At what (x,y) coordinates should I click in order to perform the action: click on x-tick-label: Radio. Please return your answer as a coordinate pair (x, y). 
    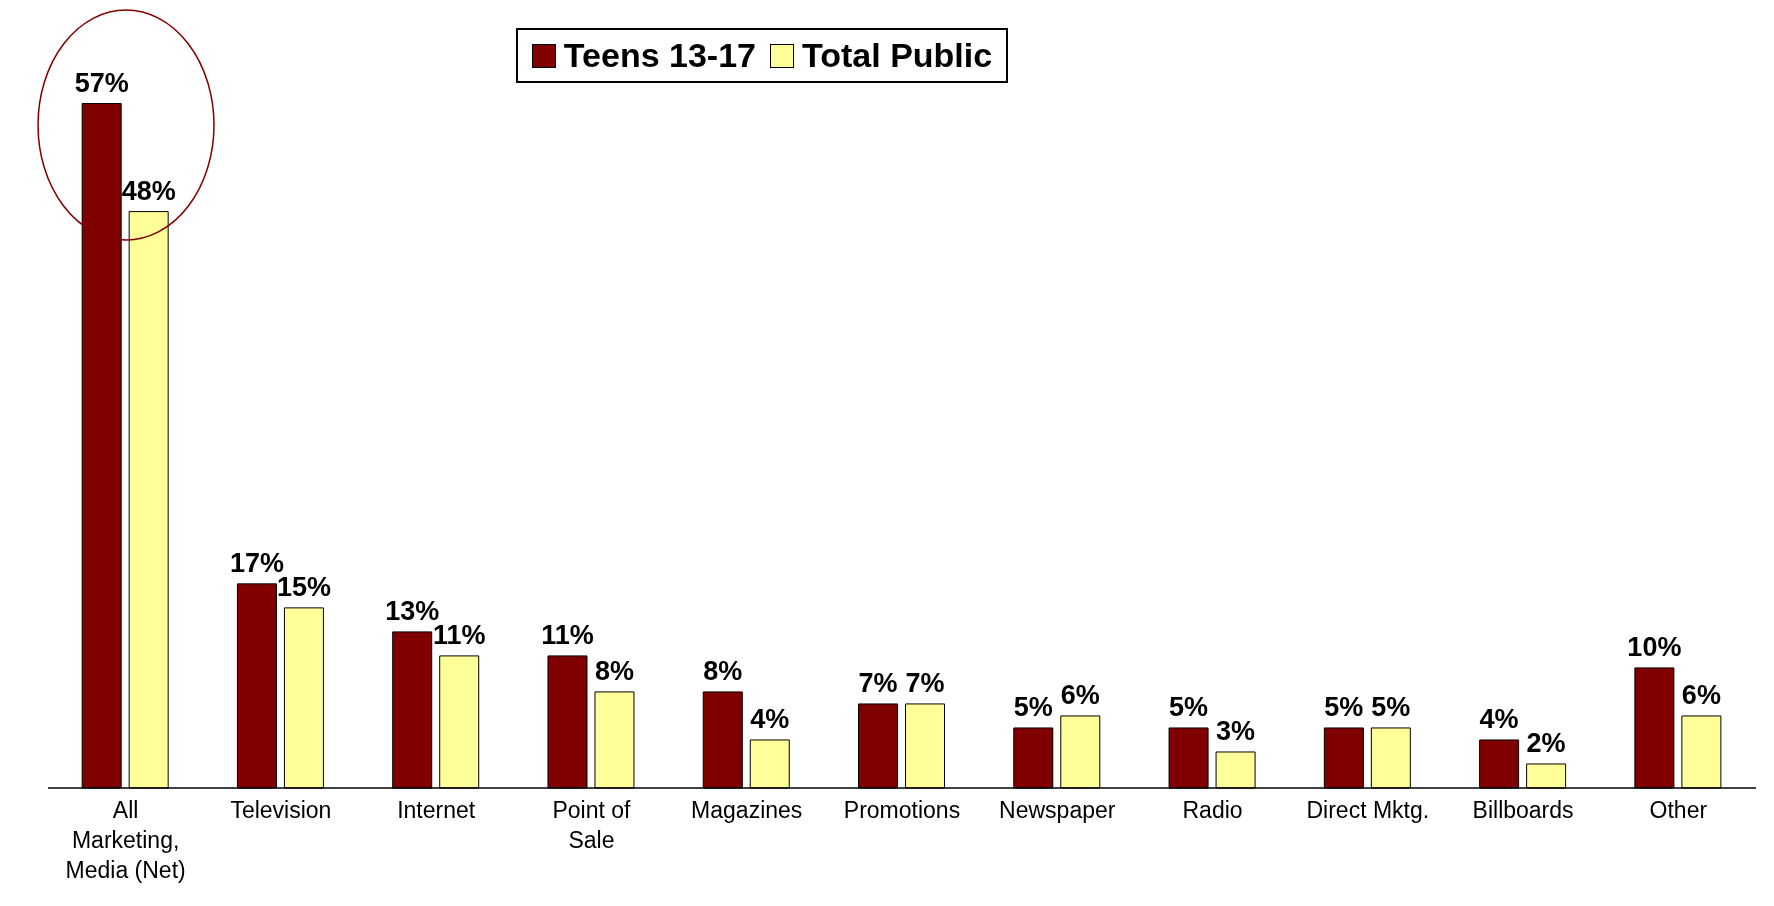
    Looking at the image, I should click on (1212, 810).